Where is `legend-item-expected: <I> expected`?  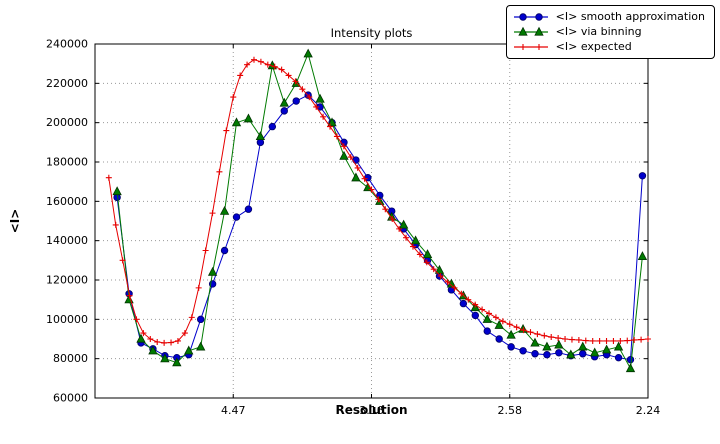 legend-item-expected: <I> expected is located at coordinates (608, 47).